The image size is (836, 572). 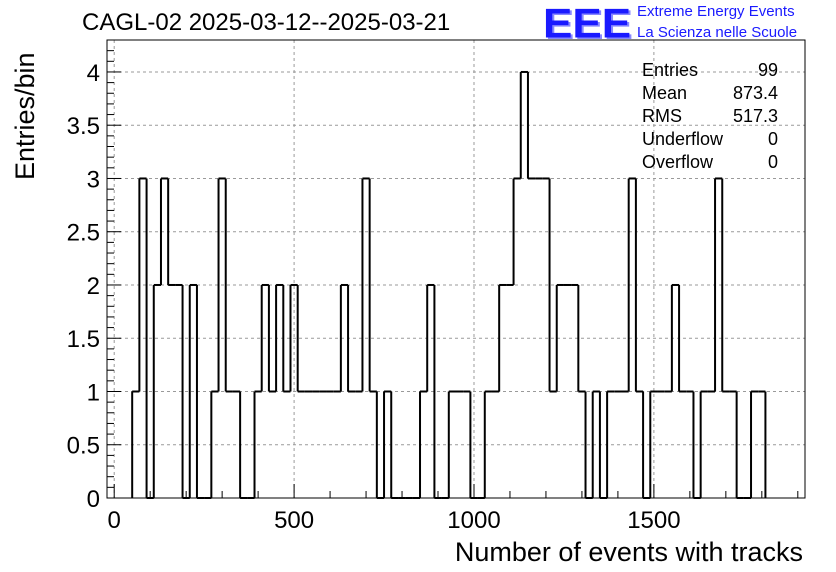 I want to click on stat-value-overflow: 0, so click(x=772, y=162).